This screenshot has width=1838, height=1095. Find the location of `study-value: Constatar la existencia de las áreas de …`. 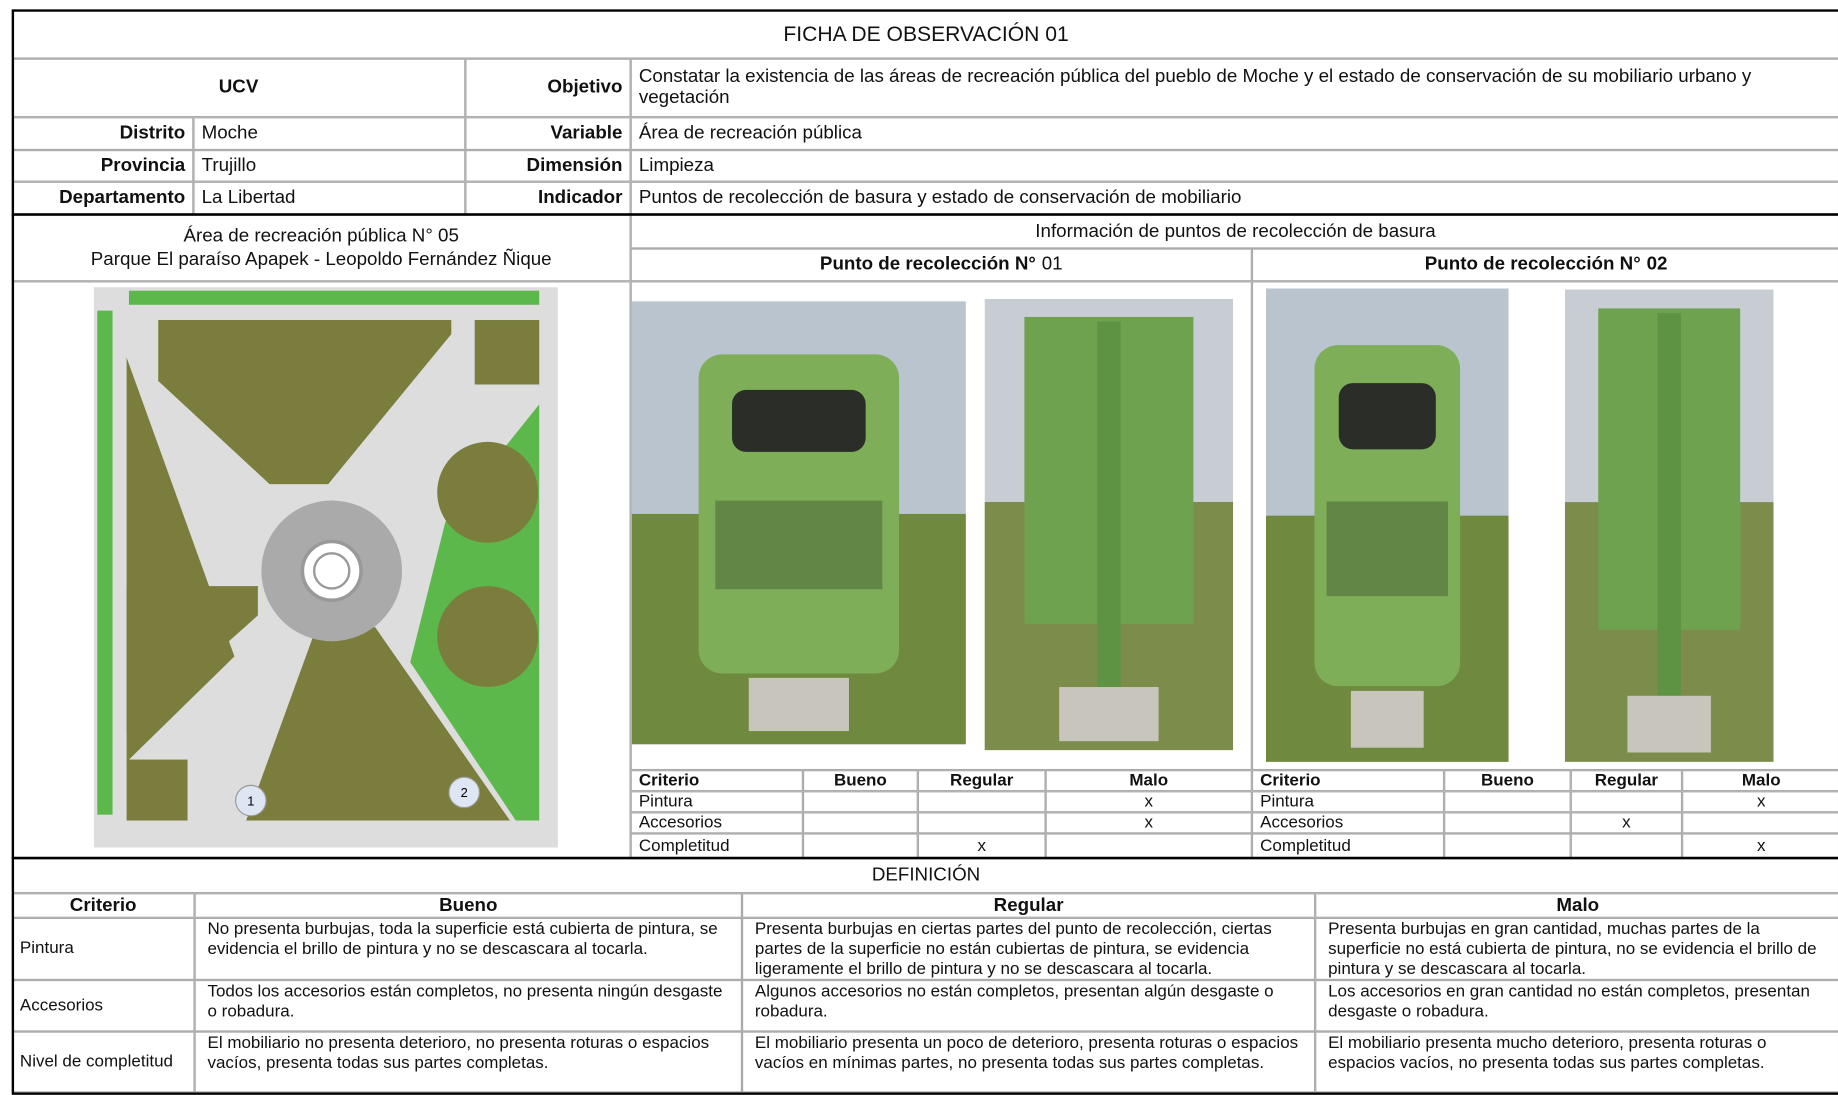

study-value: Constatar la existencia de las áreas de … is located at coordinates (1234, 88).